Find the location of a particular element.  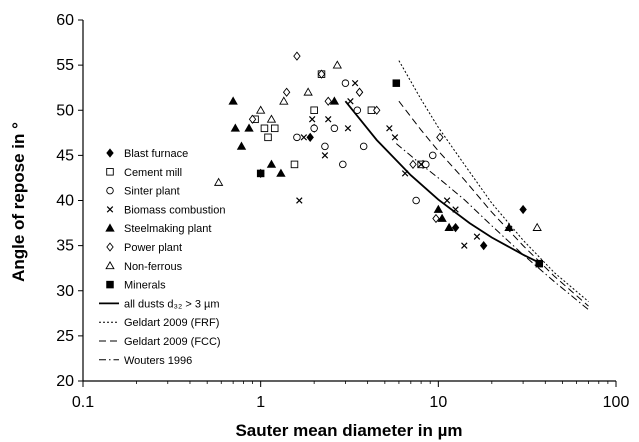

y-tick-label: 35 is located at coordinates (65, 246).